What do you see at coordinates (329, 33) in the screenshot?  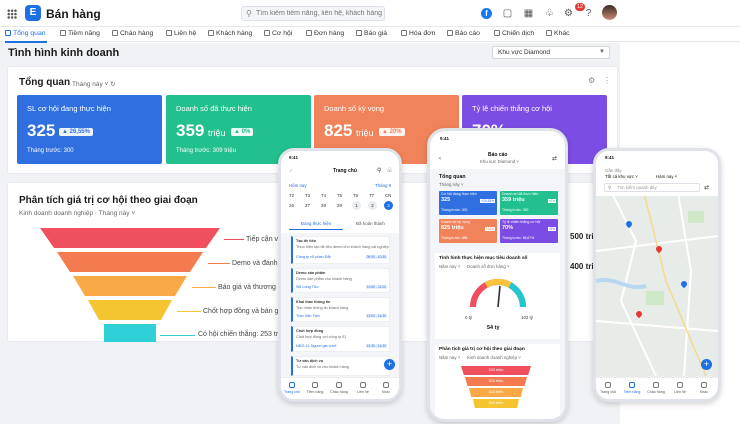 I see `tab-label: Đơn hàng` at bounding box center [329, 33].